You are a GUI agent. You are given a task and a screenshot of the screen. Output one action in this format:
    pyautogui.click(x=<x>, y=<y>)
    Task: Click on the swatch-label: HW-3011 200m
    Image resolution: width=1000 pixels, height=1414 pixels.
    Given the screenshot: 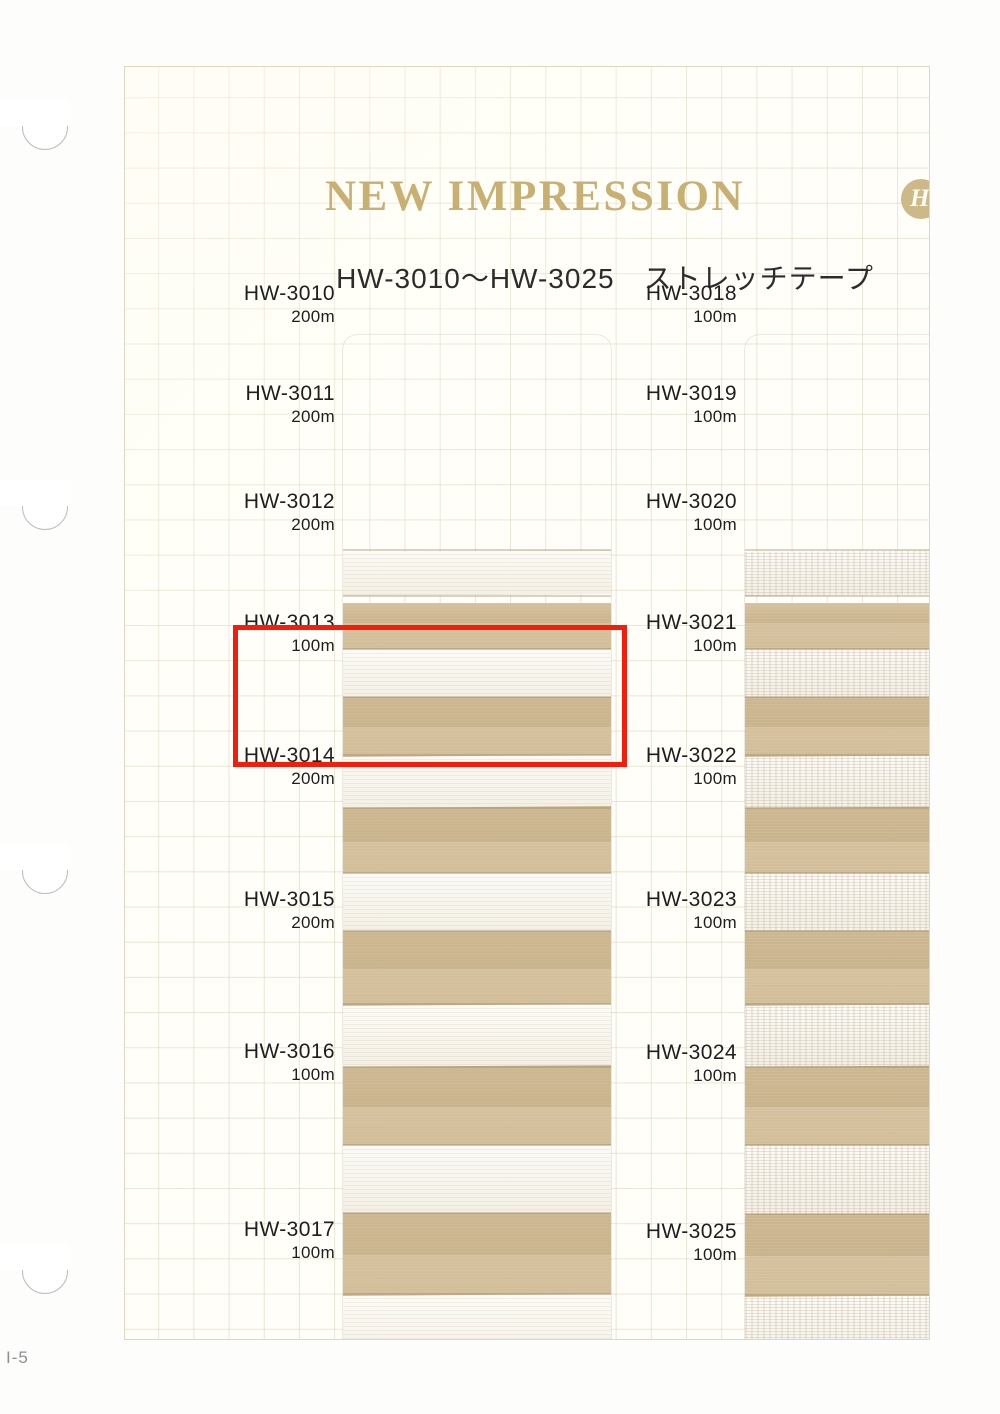 What is the action you would take?
    pyautogui.click(x=285, y=404)
    